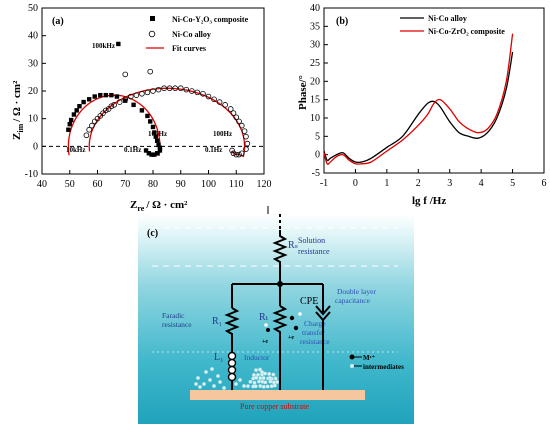  What do you see at coordinates (418, 107) in the screenshot?
I see `series-line-alloy` at bounding box center [418, 107].